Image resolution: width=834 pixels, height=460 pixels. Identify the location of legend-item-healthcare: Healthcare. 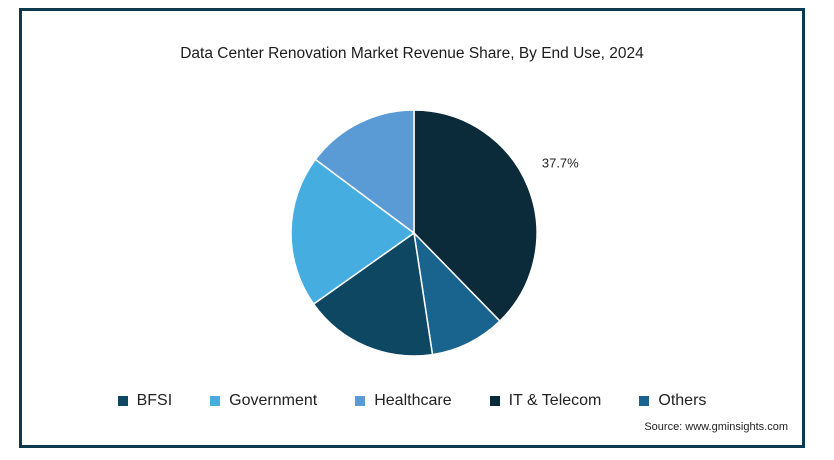
(403, 401).